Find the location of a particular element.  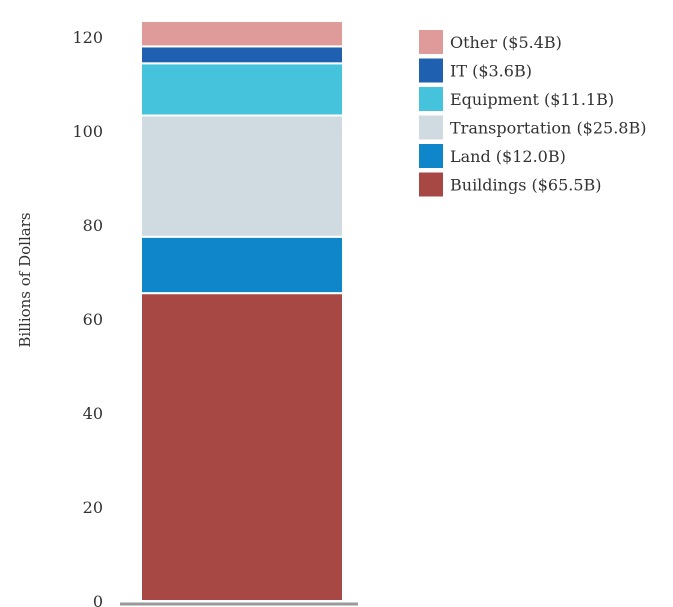

y-tick-label: 60 is located at coordinates (93, 319).